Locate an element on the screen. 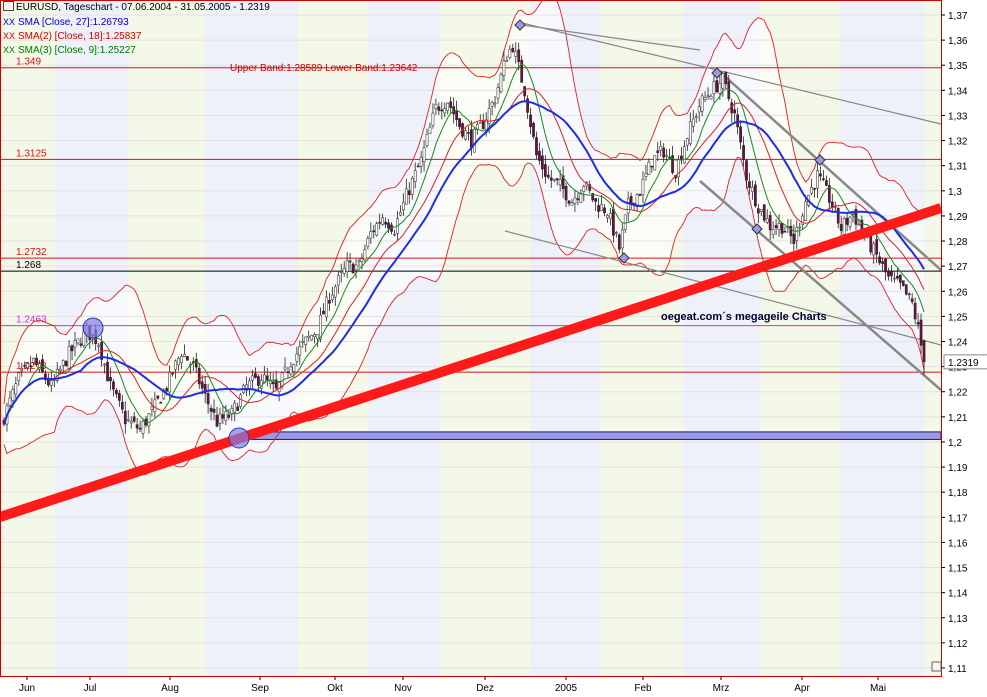 This screenshot has width=987, height=697. y-tick-label: 1,18 is located at coordinates (958, 493).